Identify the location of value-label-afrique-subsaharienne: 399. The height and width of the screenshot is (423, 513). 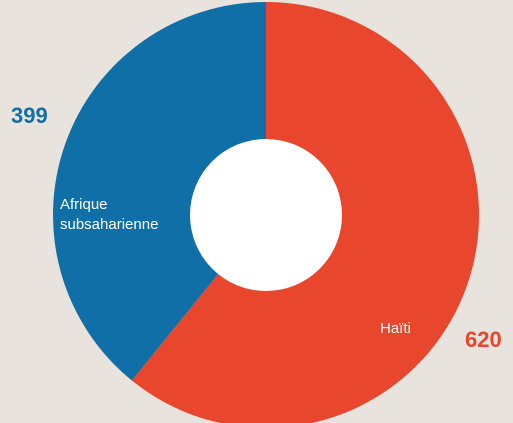
(29, 115).